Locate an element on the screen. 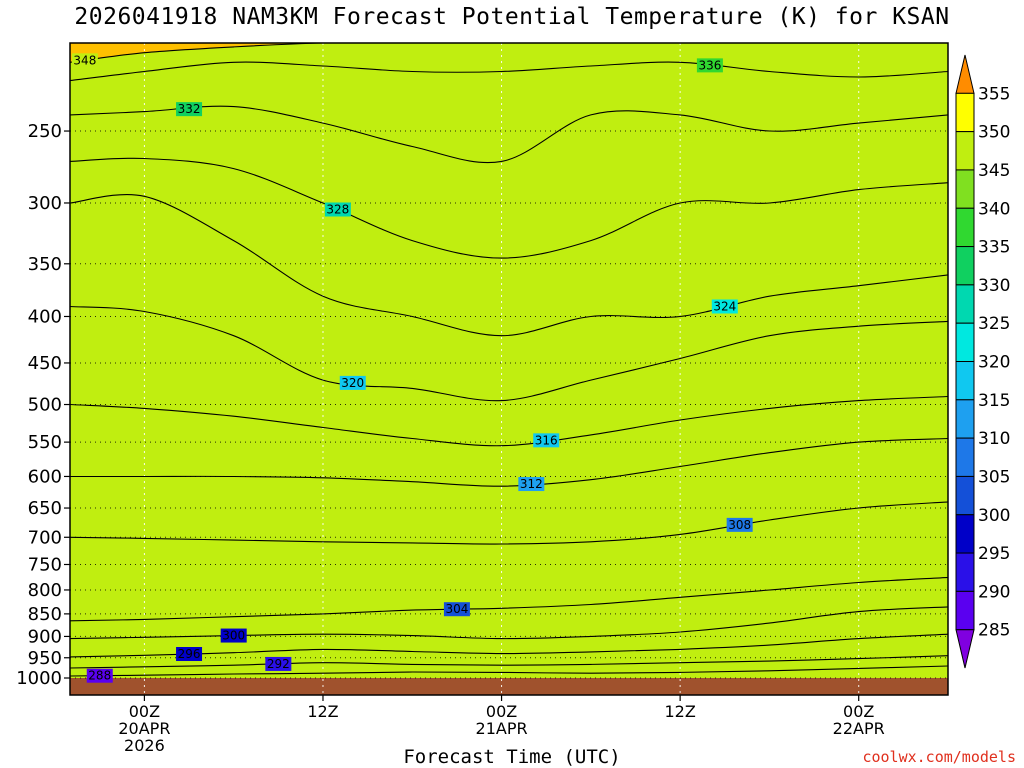 The image size is (1024, 768). ytick-label-900: 900 is located at coordinates (45, 636).